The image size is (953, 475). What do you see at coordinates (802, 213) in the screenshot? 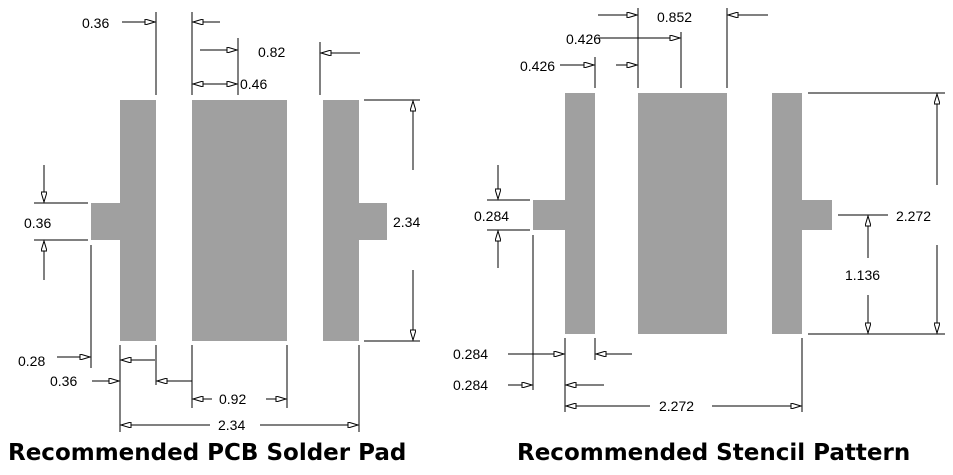
I see `stencil-right-pad` at bounding box center [802, 213].